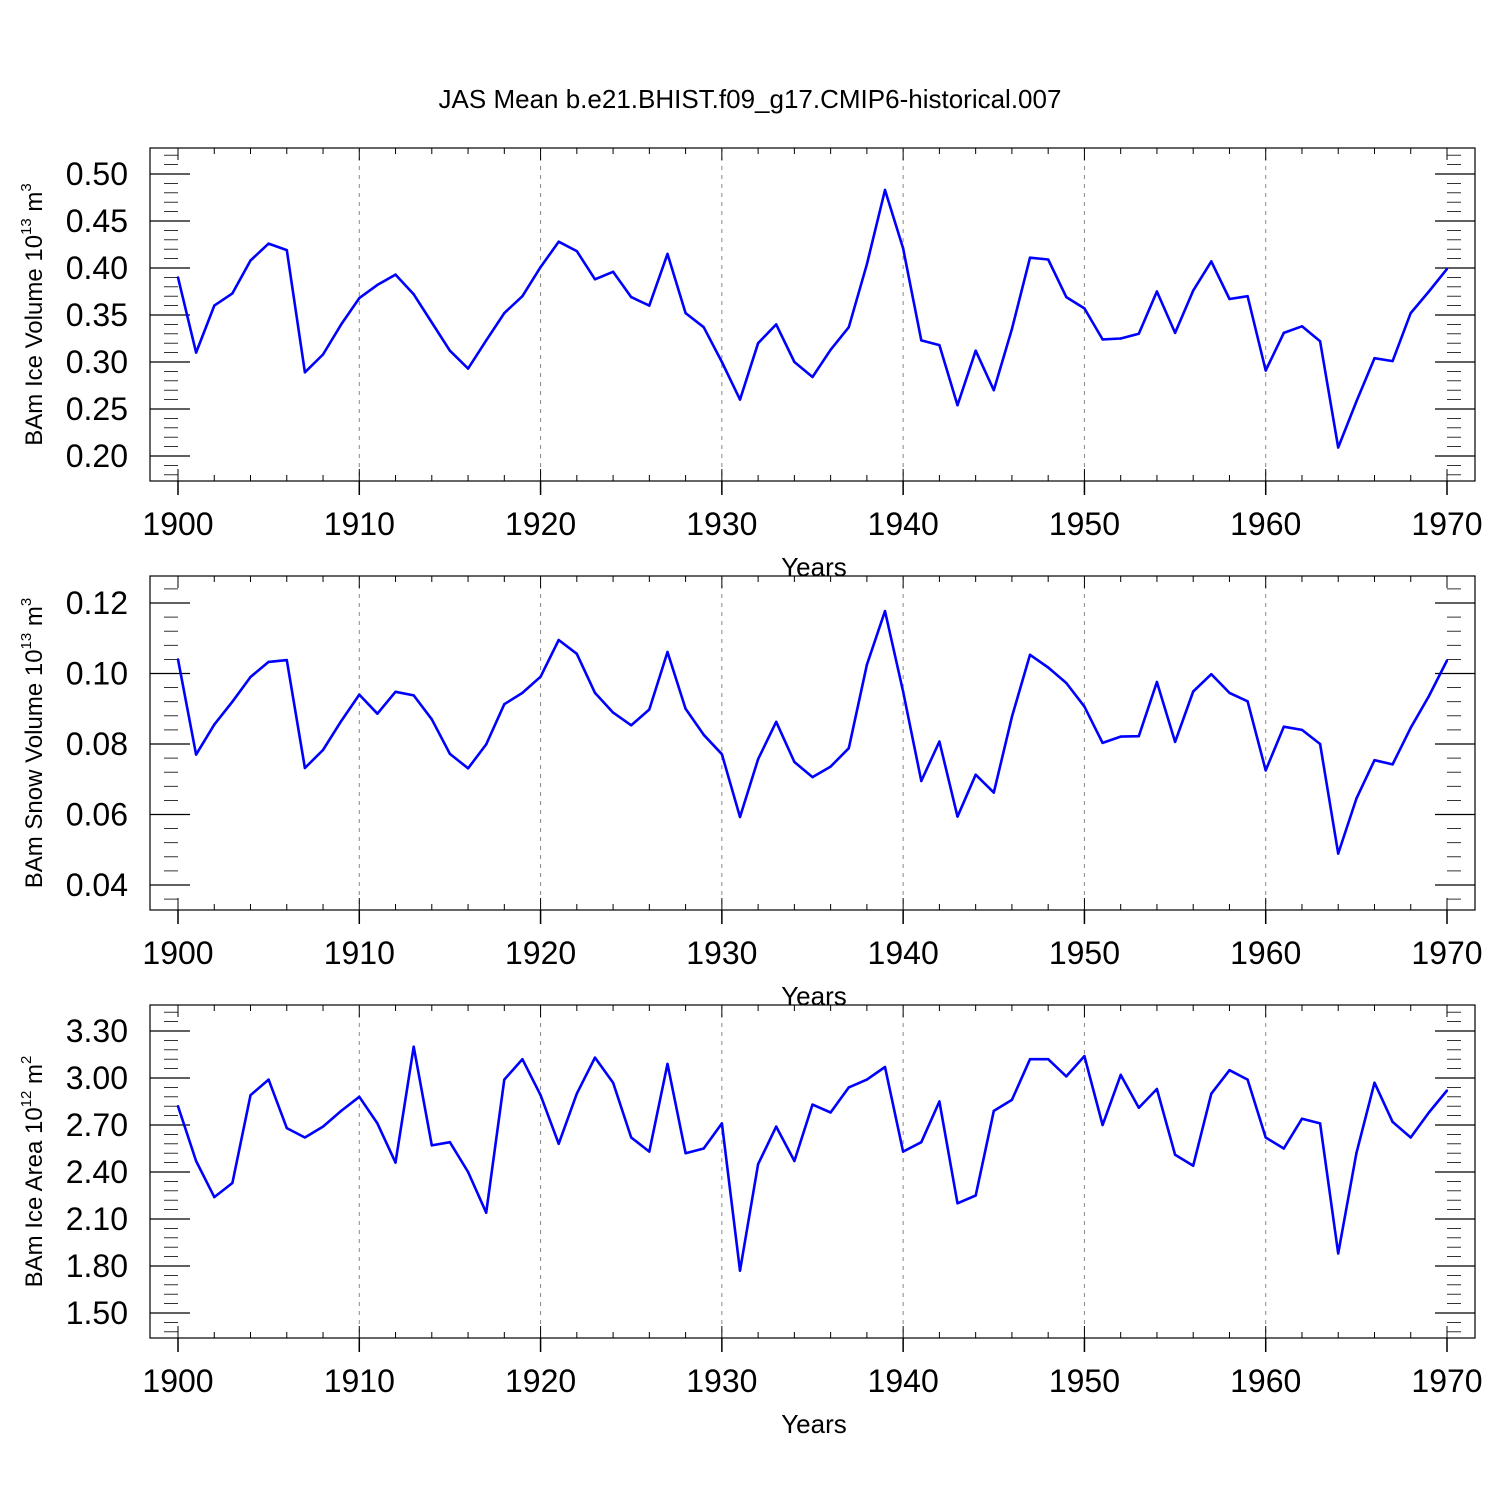 The width and height of the screenshot is (1500, 1500). What do you see at coordinates (359, 1381) in the screenshot?
I see `x-tick-label: 1910` at bounding box center [359, 1381].